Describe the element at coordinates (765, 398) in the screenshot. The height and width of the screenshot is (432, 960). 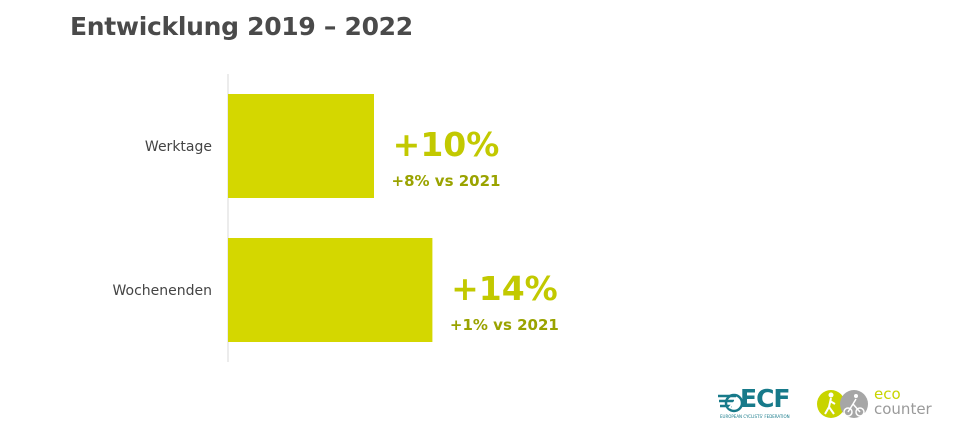
I see `ecf-name: ECF` at that location.